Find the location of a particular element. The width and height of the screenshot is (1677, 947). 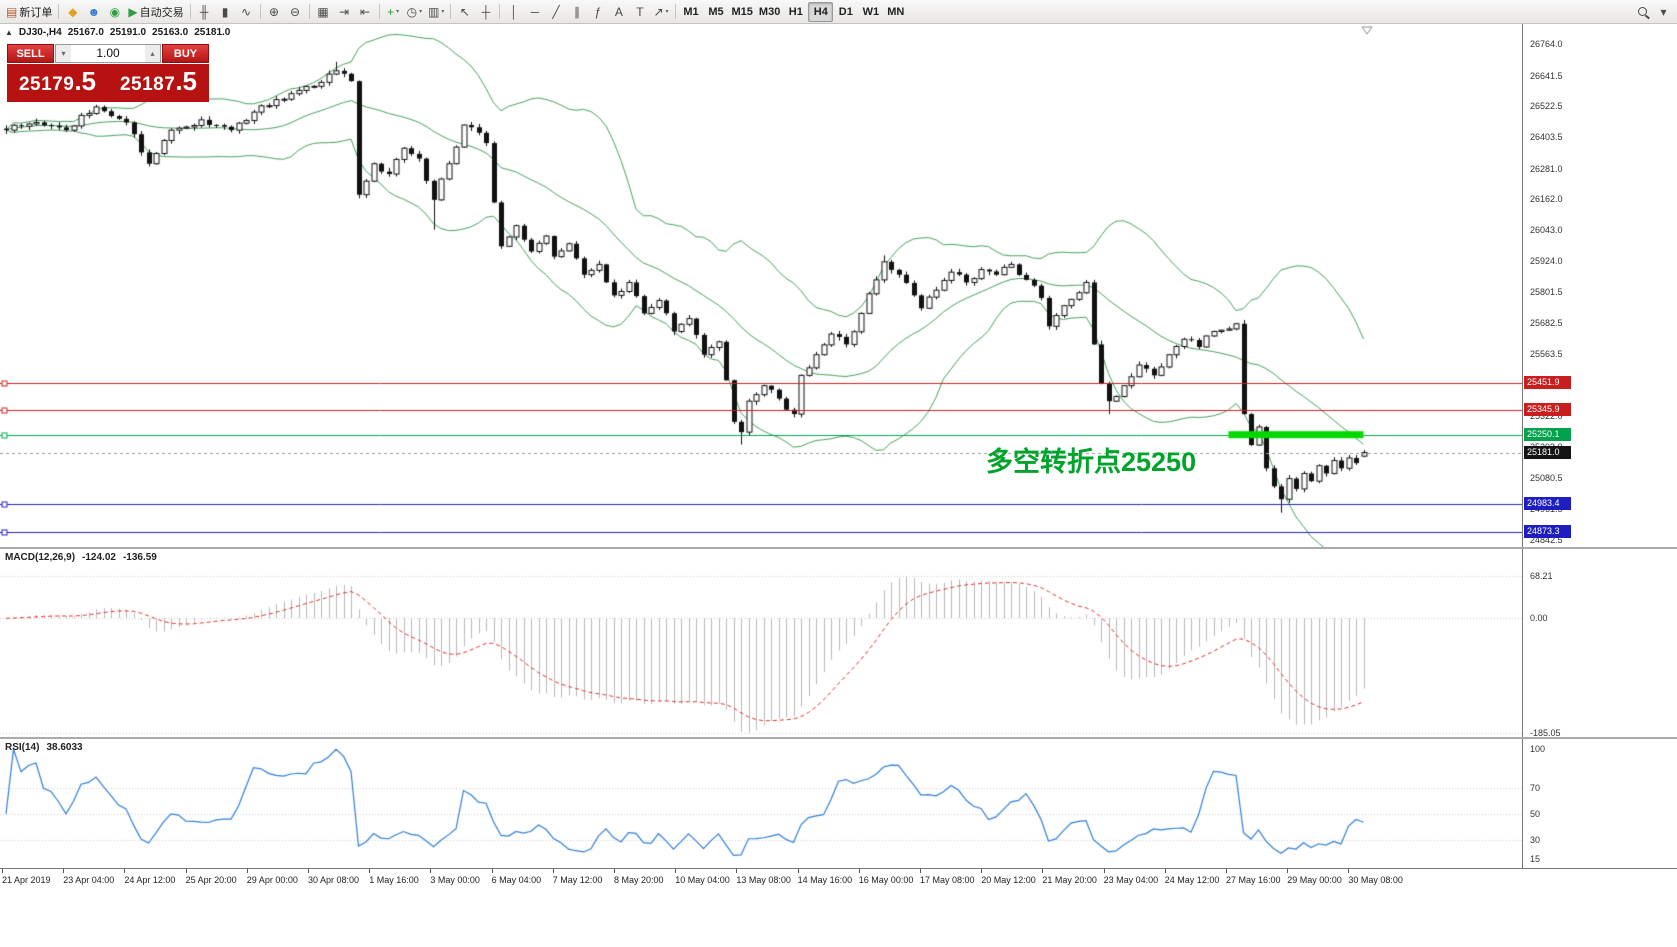

time-axis-label: 29 May 00:00 is located at coordinates (1314, 880).